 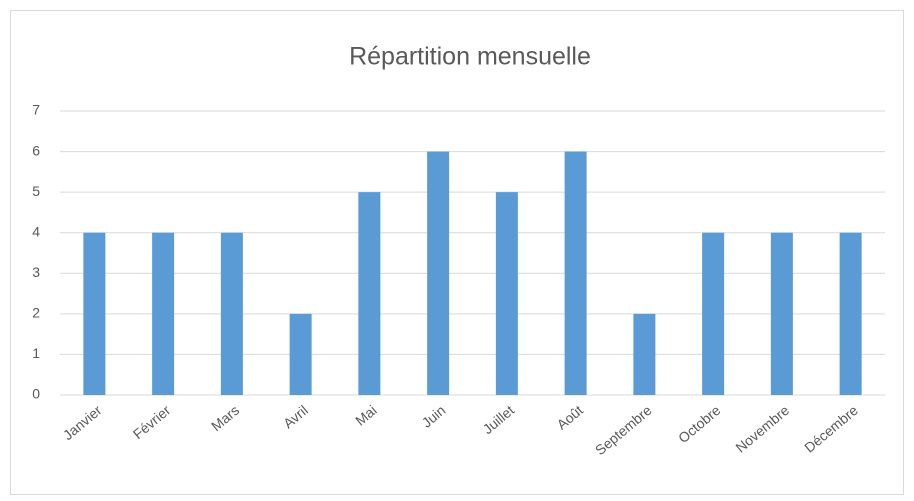 I want to click on y-tick-label: 5, so click(x=36, y=191).